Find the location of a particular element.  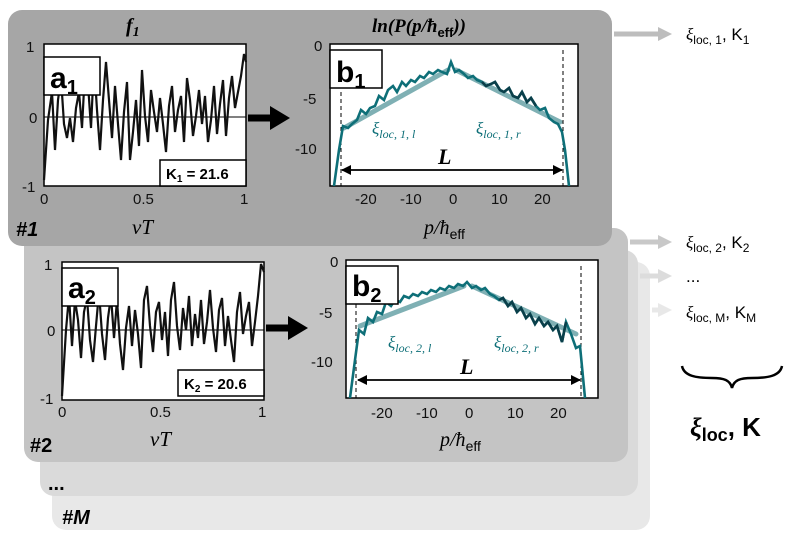

plot-a1: a1 K1 = 21.6 1 0 -1 0 0.5 1 νT is located at coordinates (135, 139).